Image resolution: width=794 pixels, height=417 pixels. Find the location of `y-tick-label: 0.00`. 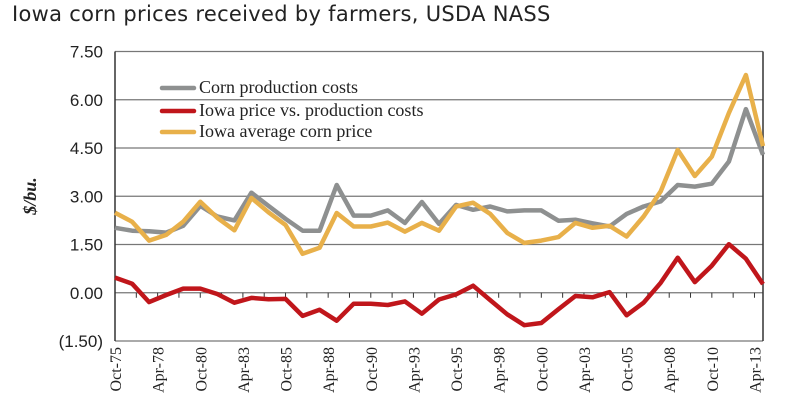

y-tick-label: 0.00 is located at coordinates (86, 293).